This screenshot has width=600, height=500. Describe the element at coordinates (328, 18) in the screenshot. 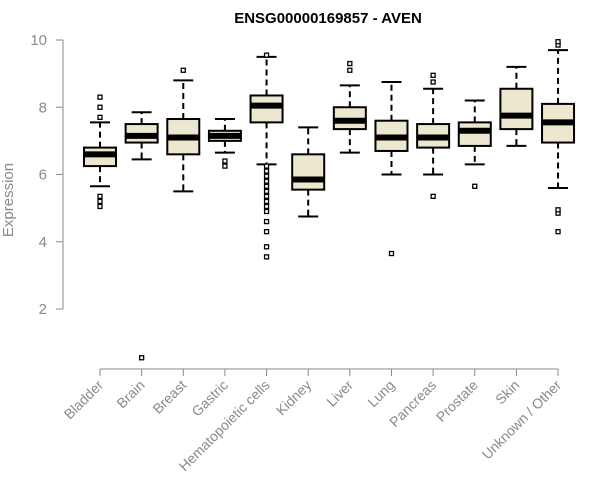

I see `chart-title: ENSG00000169857 - AVEN` at that location.